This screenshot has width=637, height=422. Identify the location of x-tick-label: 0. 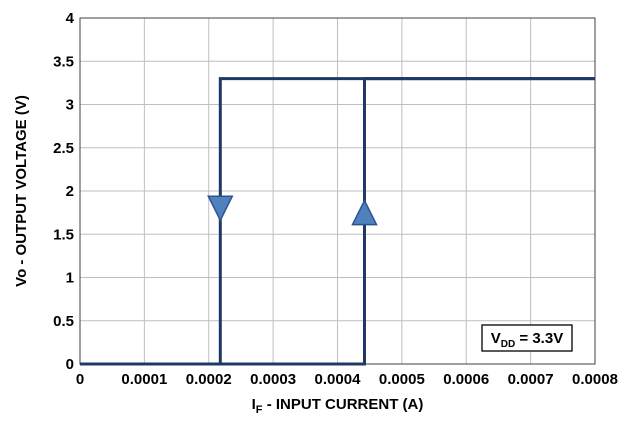
(80, 379).